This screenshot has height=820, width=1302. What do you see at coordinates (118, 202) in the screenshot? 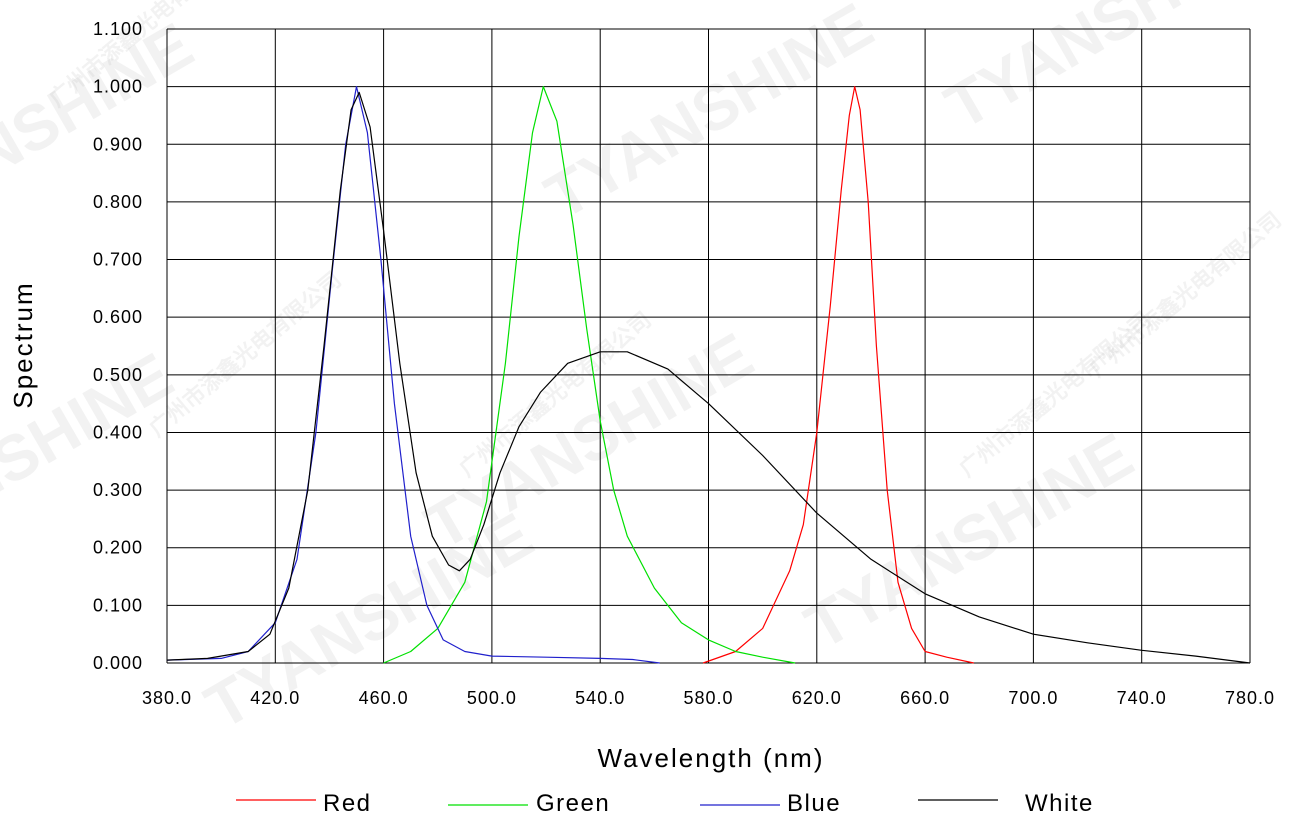
I see `y-tick-label: 0.800` at bounding box center [118, 202].